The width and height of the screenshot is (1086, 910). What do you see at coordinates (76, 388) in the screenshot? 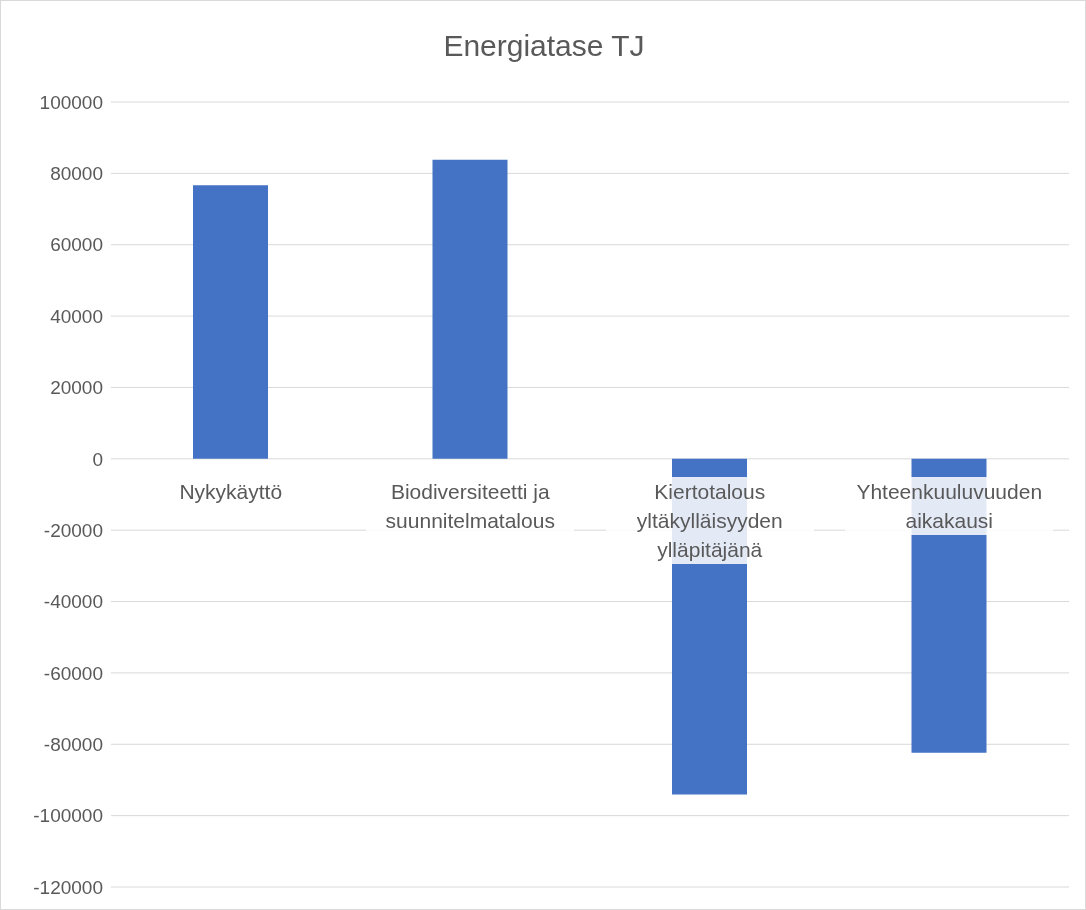
I see `y-tick-label: 20000` at bounding box center [76, 388].